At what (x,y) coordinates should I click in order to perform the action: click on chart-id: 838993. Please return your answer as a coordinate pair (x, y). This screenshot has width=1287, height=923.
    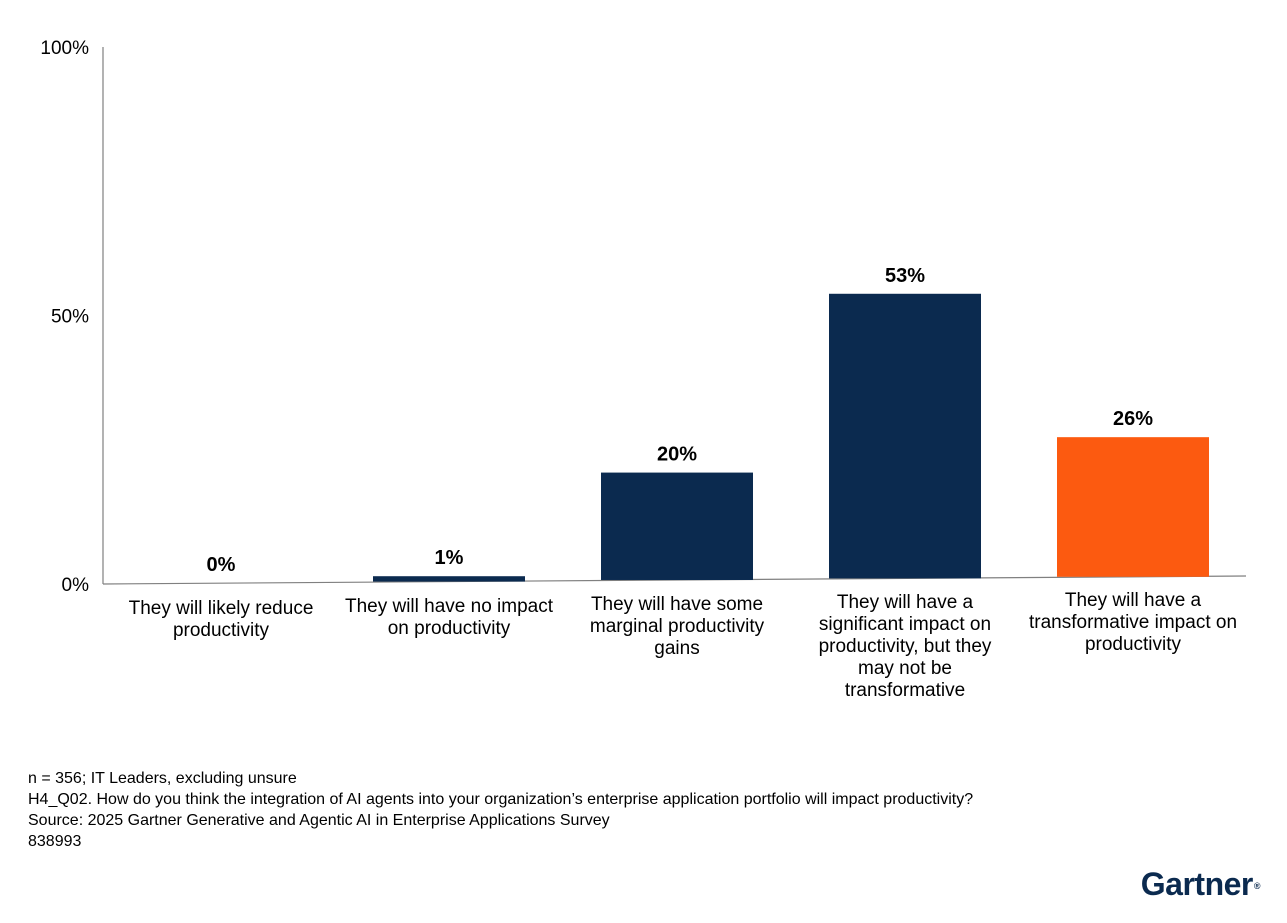
    Looking at the image, I should click on (55, 841).